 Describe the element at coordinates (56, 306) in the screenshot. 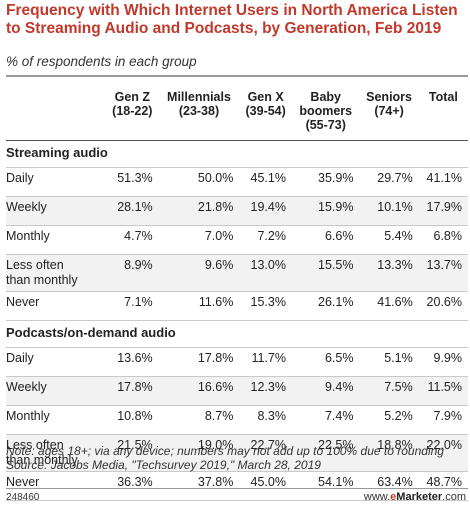

I see `row-label: Never` at that location.